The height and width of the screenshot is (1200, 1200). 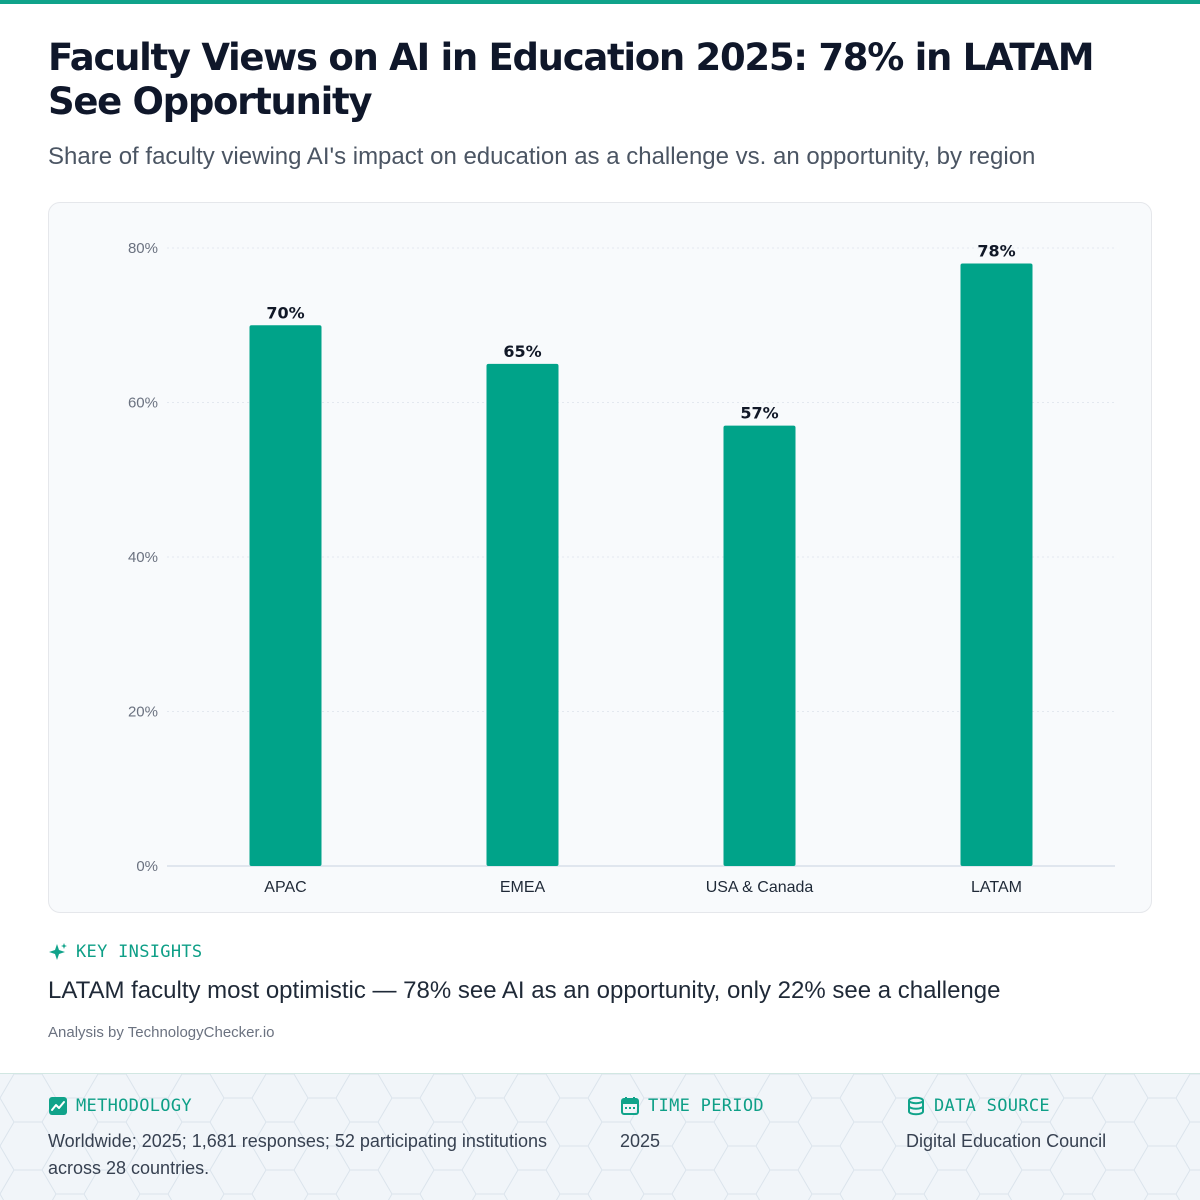 What do you see at coordinates (522, 351) in the screenshot?
I see `bar-value-label: 65%` at bounding box center [522, 351].